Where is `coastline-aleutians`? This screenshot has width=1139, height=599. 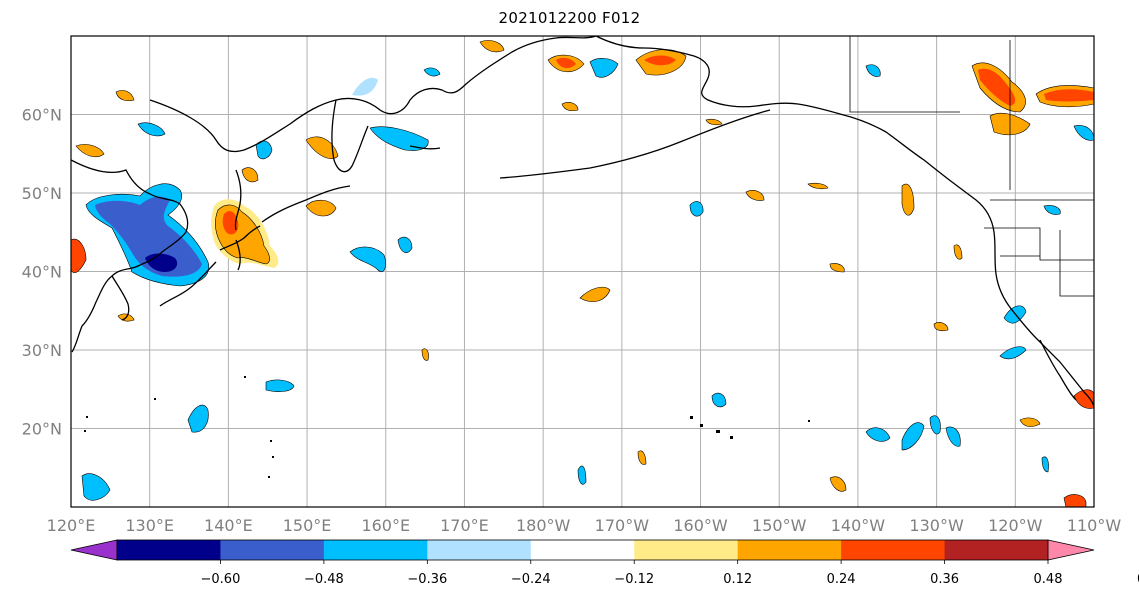
coastline-aleutians is located at coordinates (590, 144).